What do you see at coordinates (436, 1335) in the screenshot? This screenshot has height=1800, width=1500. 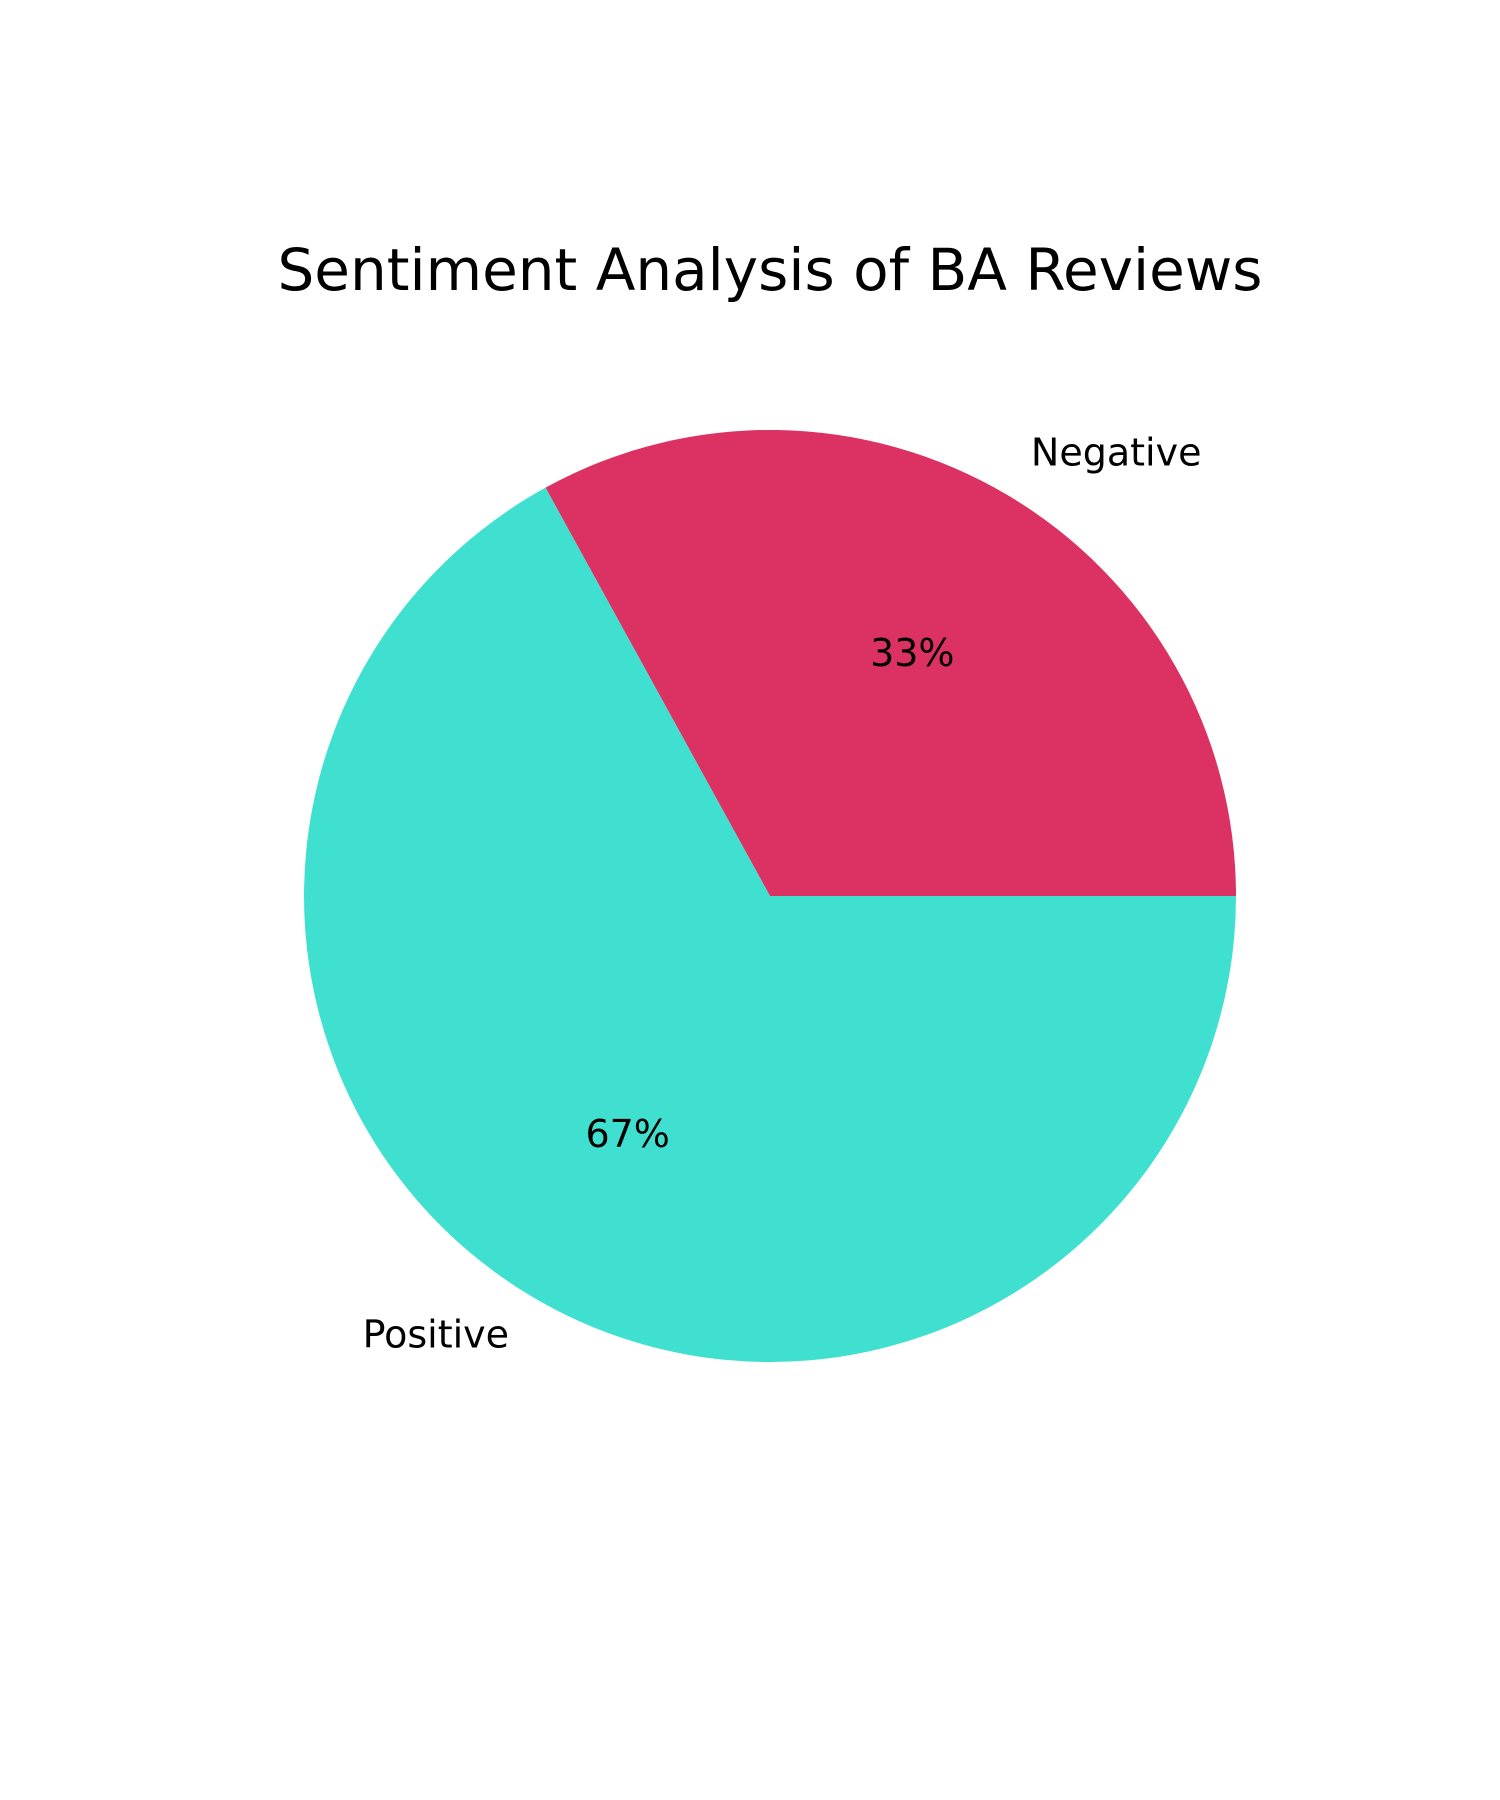 I see `slice-label-positive: Positive` at bounding box center [436, 1335].